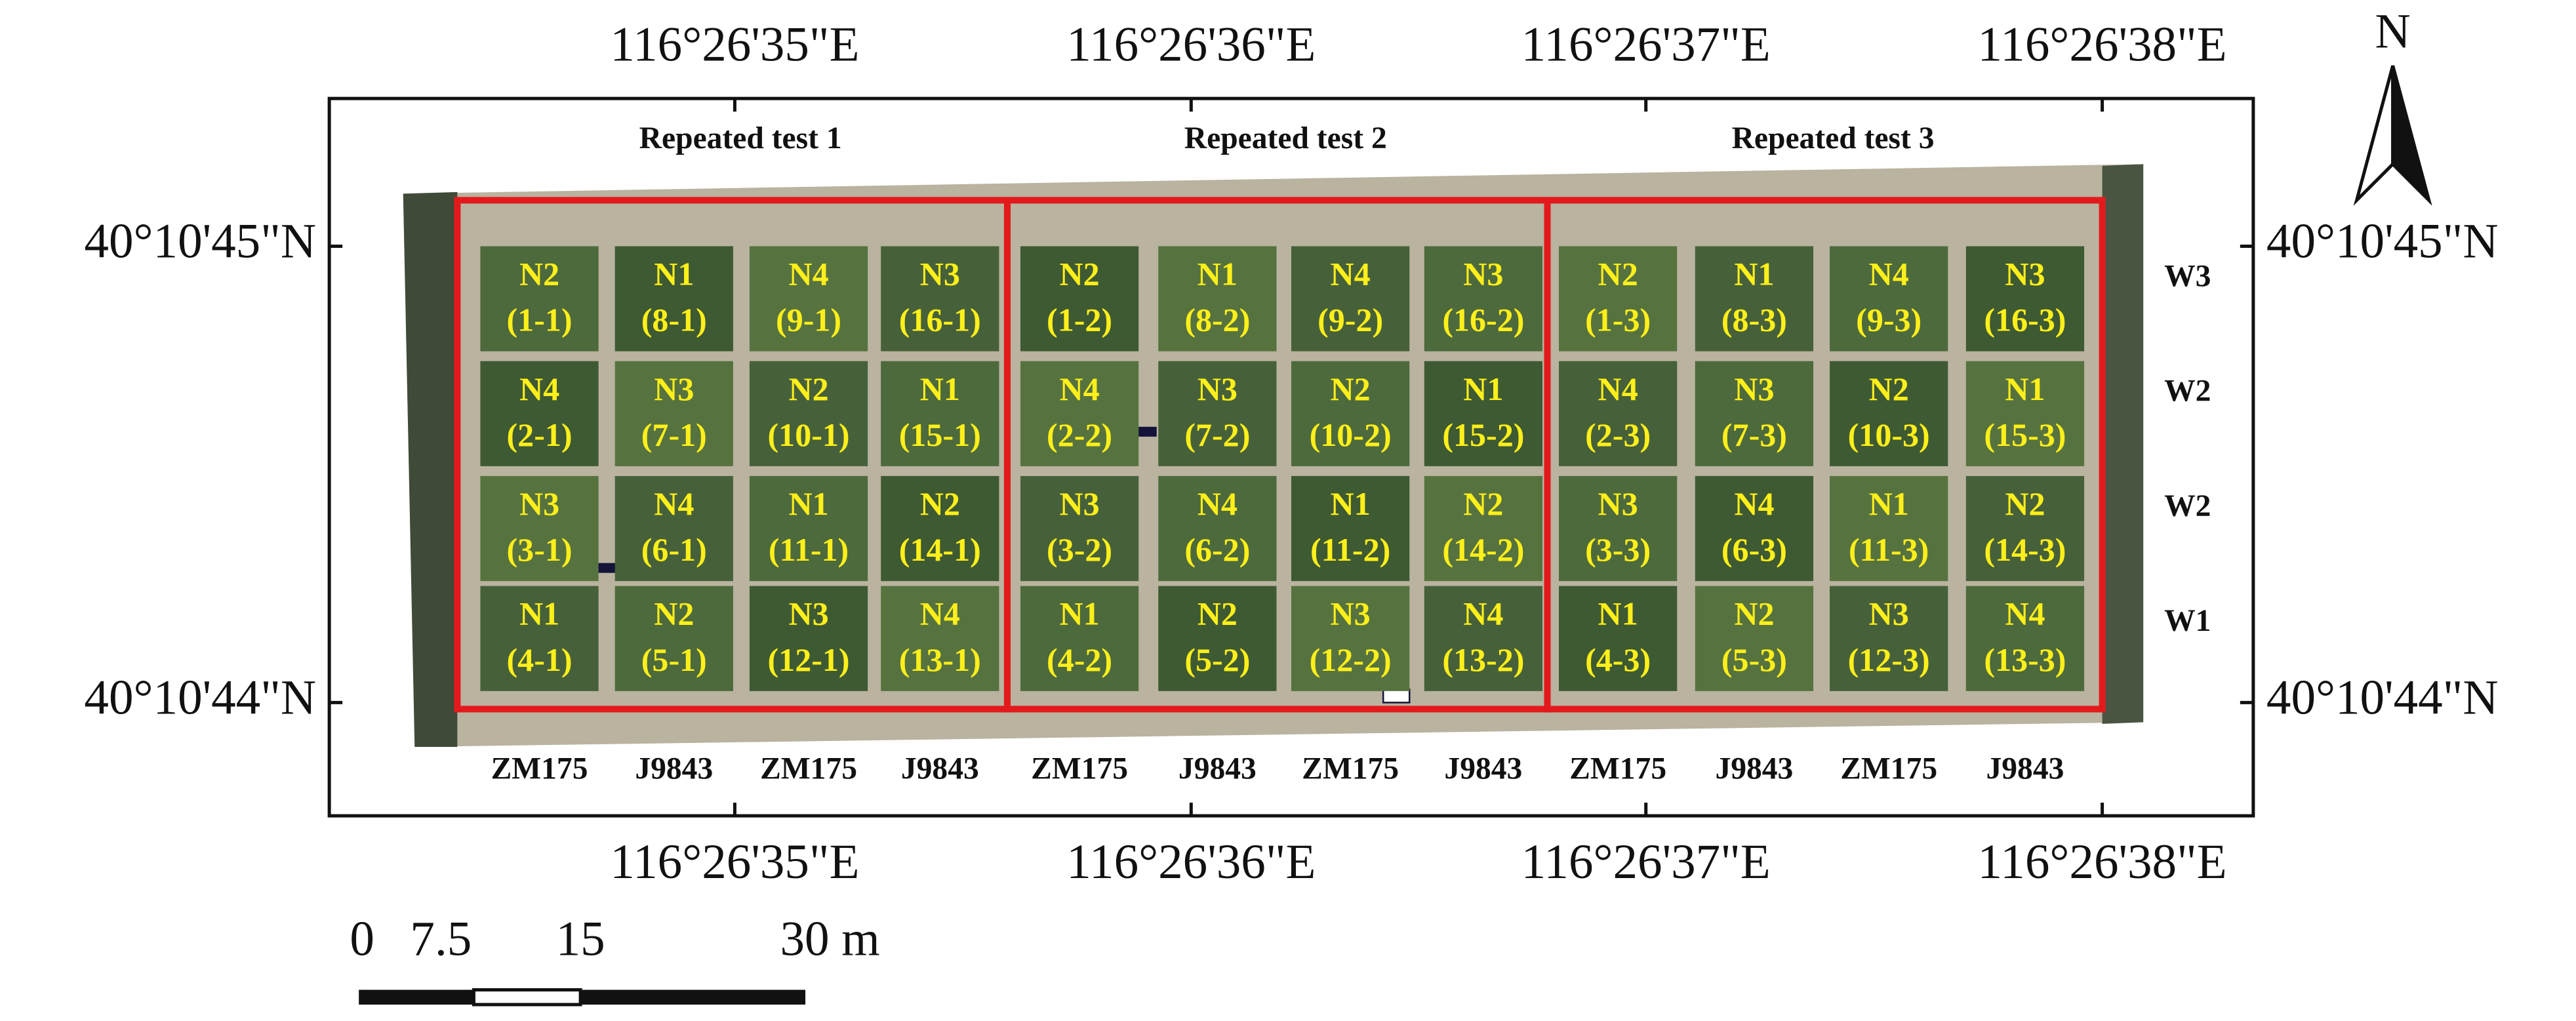 Image resolution: width=2576 pixels, height=1021 pixels. What do you see at coordinates (674, 659) in the screenshot?
I see `plot-id: (5-1)` at bounding box center [674, 659].